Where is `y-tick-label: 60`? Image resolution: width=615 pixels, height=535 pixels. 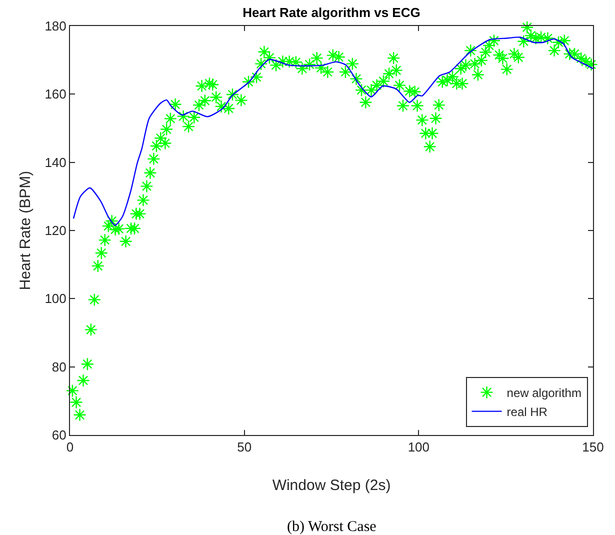 y-tick-label: 60 is located at coordinates (59, 435).